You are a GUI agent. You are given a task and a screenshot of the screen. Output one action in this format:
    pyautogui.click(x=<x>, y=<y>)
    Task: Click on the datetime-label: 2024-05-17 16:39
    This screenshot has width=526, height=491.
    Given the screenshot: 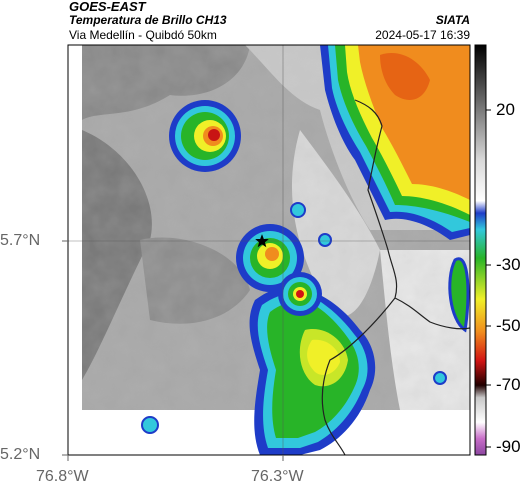 What is the action you would take?
    pyautogui.click(x=422, y=35)
    